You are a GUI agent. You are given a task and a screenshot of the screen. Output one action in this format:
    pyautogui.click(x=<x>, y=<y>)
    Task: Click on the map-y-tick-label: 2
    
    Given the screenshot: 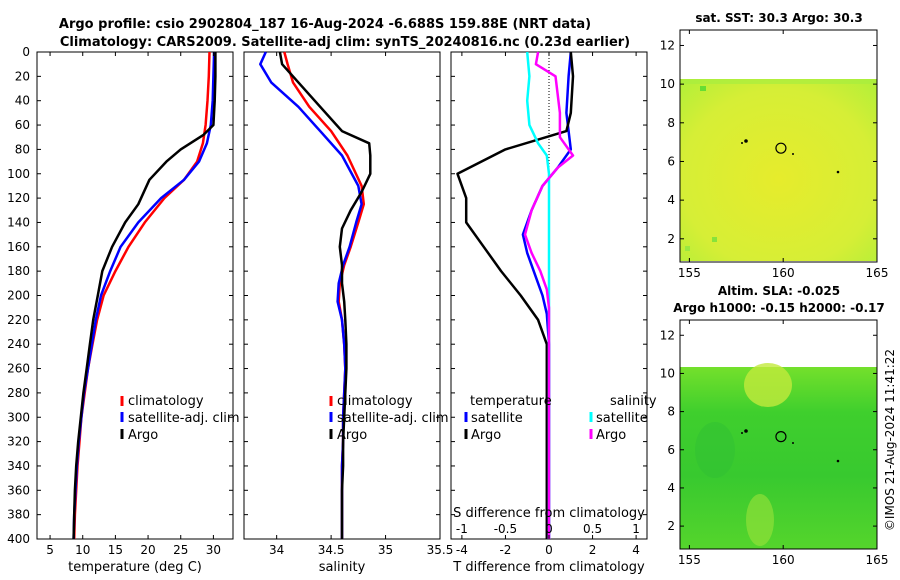 What is the action you would take?
    pyautogui.click(x=671, y=239)
    